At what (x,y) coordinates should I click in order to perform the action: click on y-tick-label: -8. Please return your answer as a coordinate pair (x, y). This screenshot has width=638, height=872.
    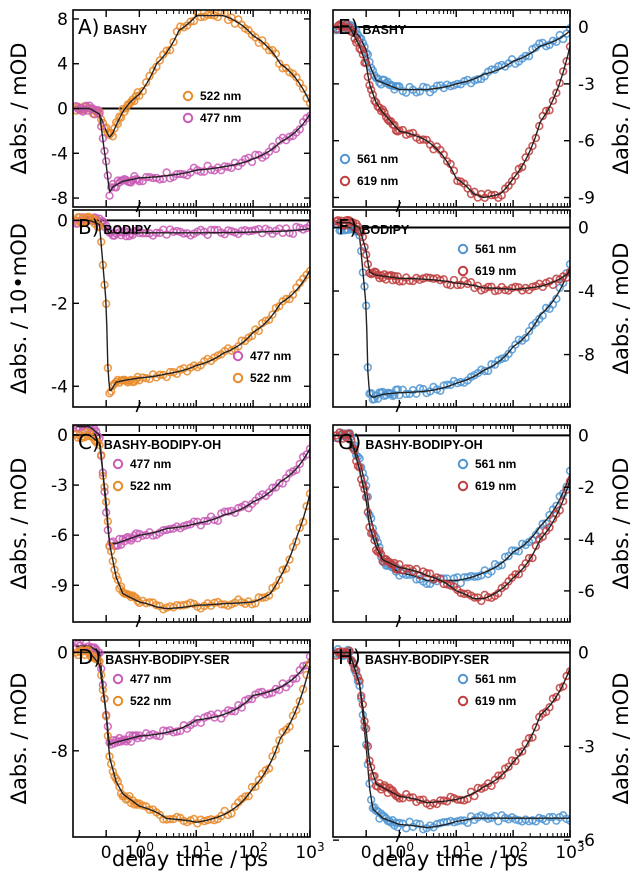
    Looking at the image, I should click on (586, 356).